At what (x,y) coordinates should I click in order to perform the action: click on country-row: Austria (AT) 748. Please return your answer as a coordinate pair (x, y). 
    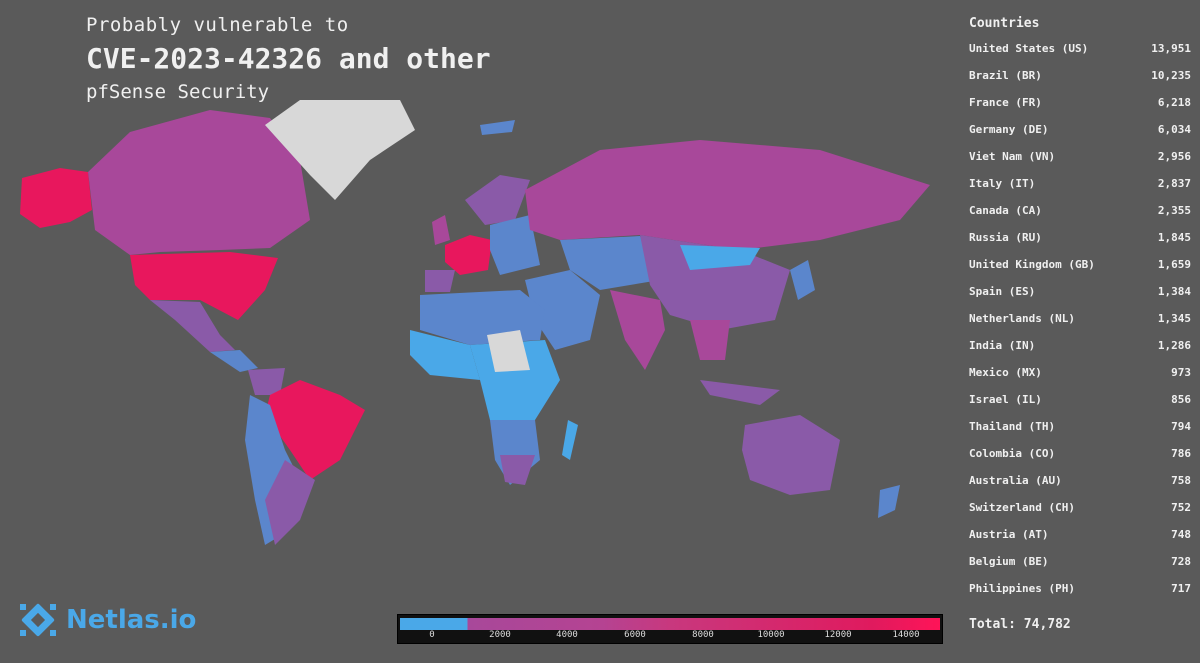
    Looking at the image, I should click on (1080, 540).